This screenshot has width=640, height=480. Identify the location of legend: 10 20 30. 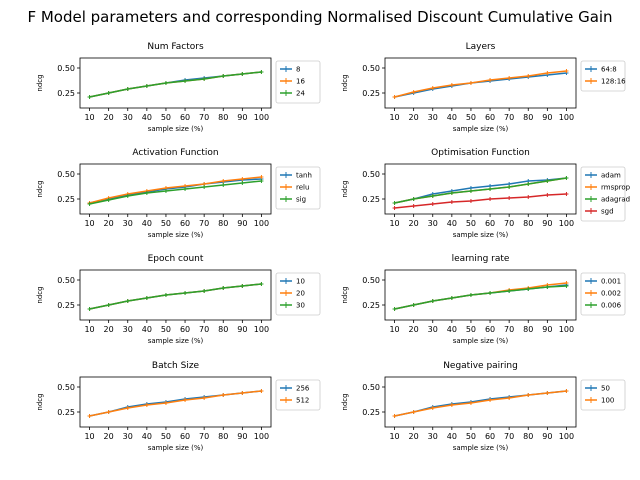
(298, 294).